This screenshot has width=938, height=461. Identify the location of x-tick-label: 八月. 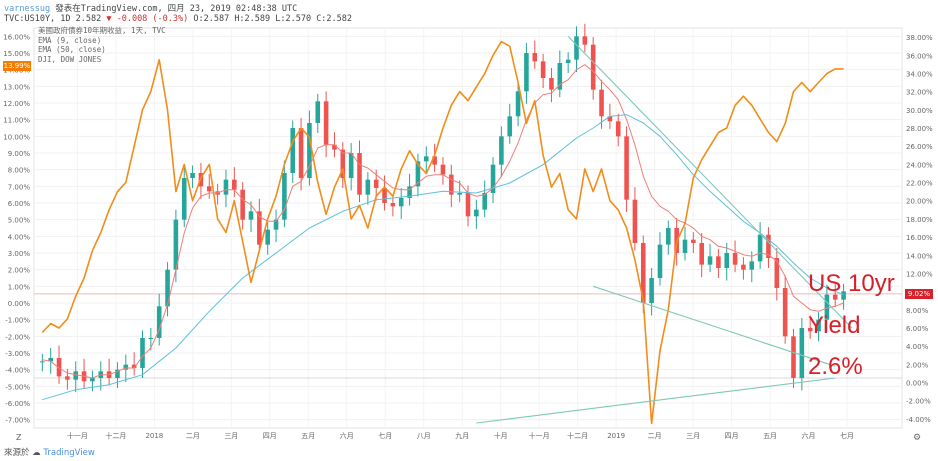
(424, 436).